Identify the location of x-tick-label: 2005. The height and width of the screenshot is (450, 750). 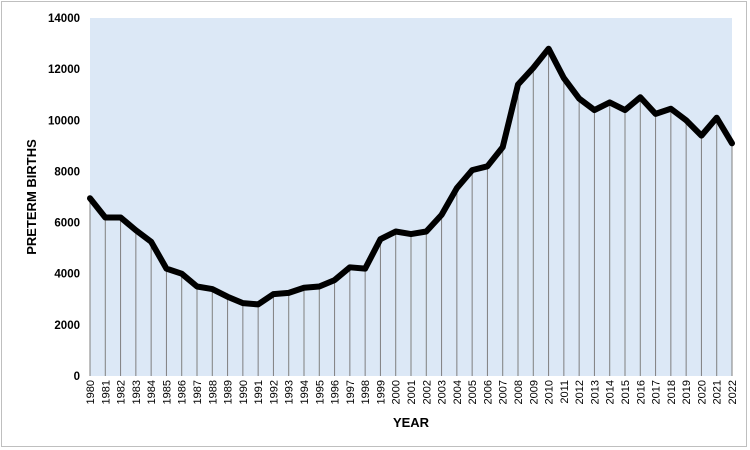
(473, 392).